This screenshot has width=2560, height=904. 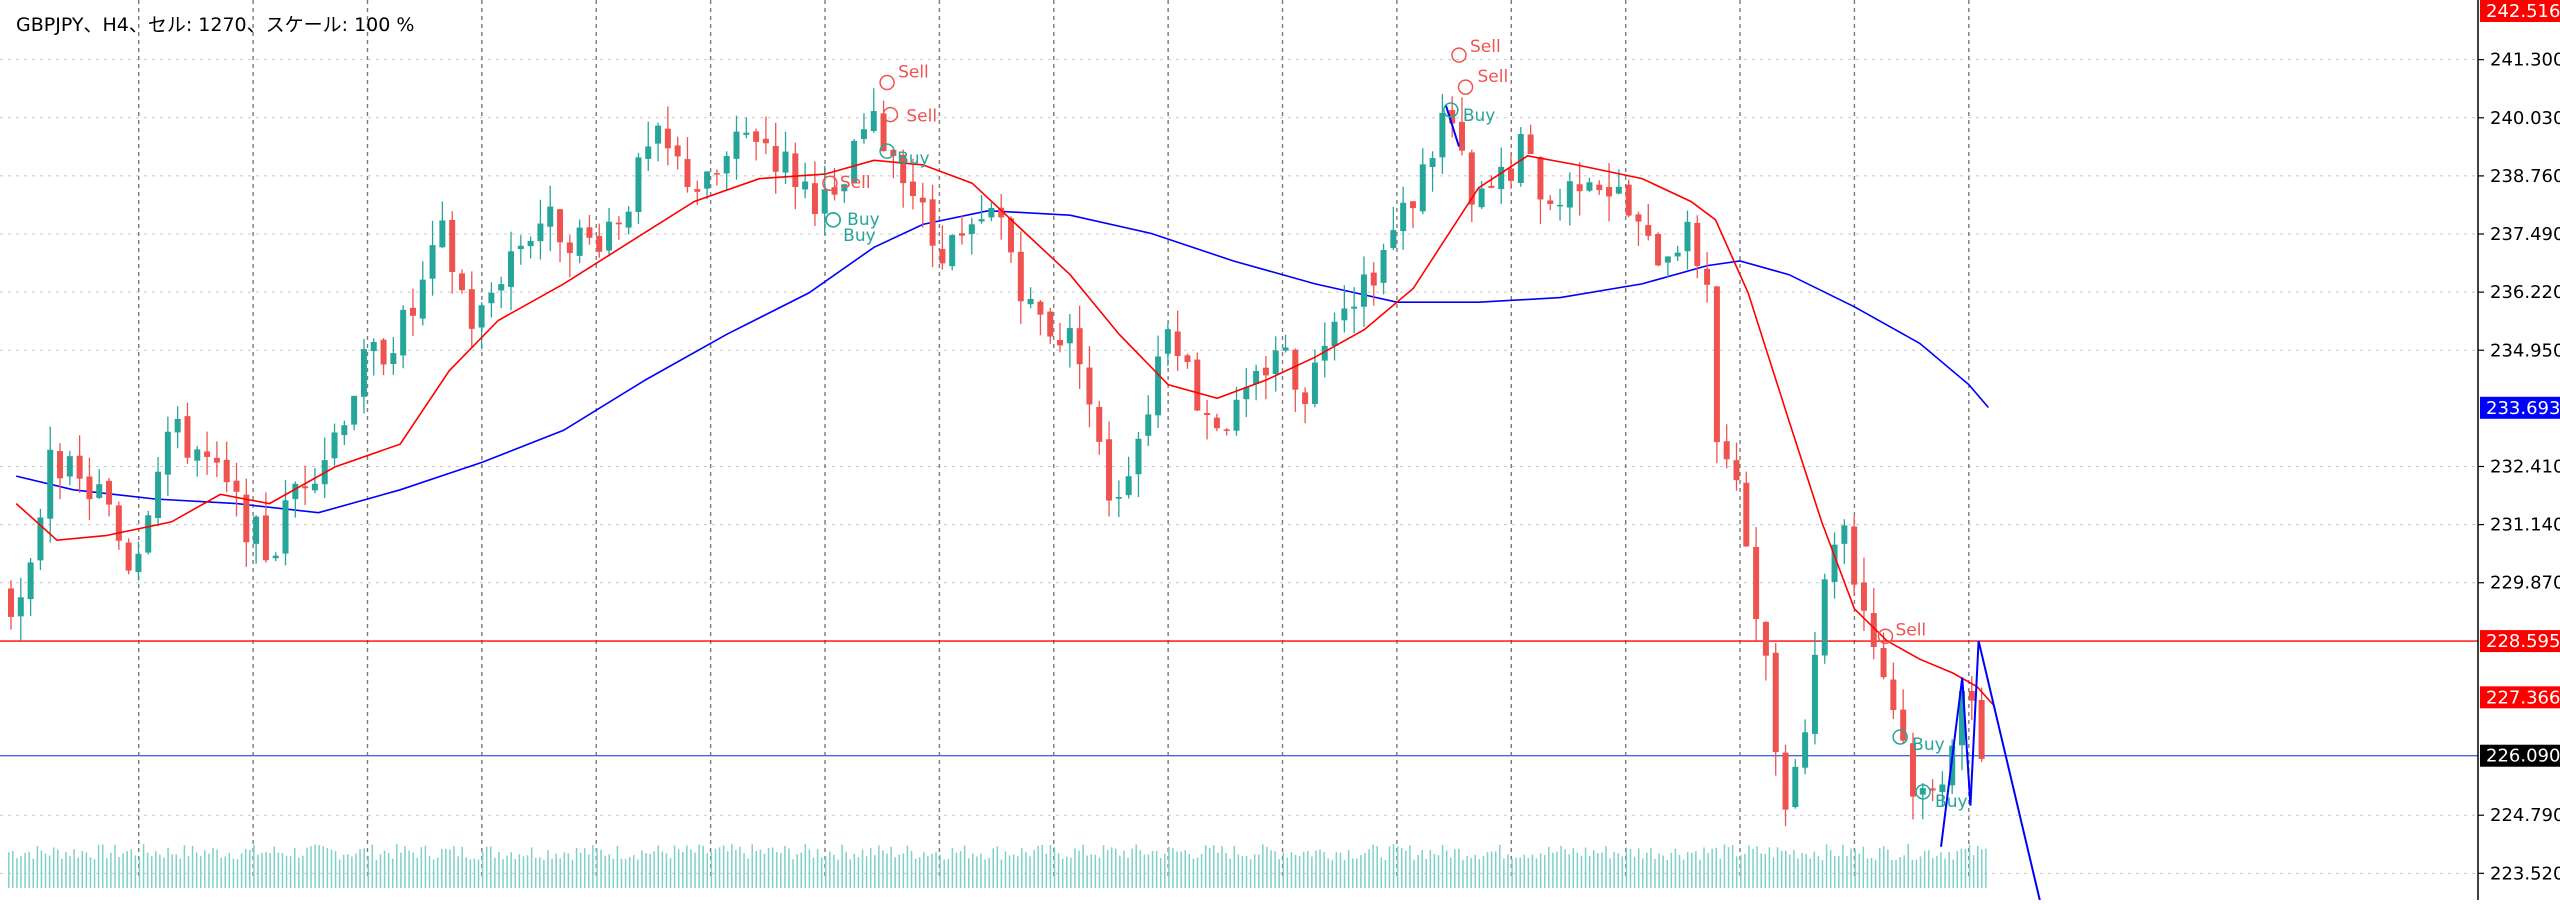 I want to click on price-label-text: 242.516, so click(x=2523, y=11).